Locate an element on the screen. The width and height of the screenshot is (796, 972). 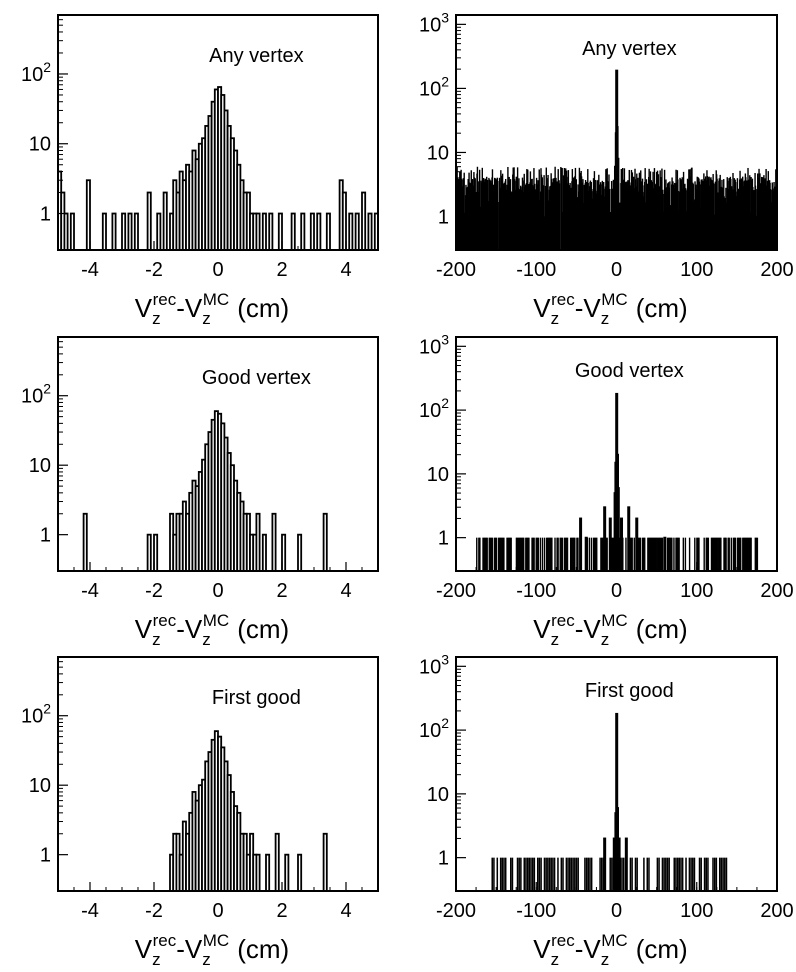
x-tick-label: -2 is located at coordinates (154, 591).